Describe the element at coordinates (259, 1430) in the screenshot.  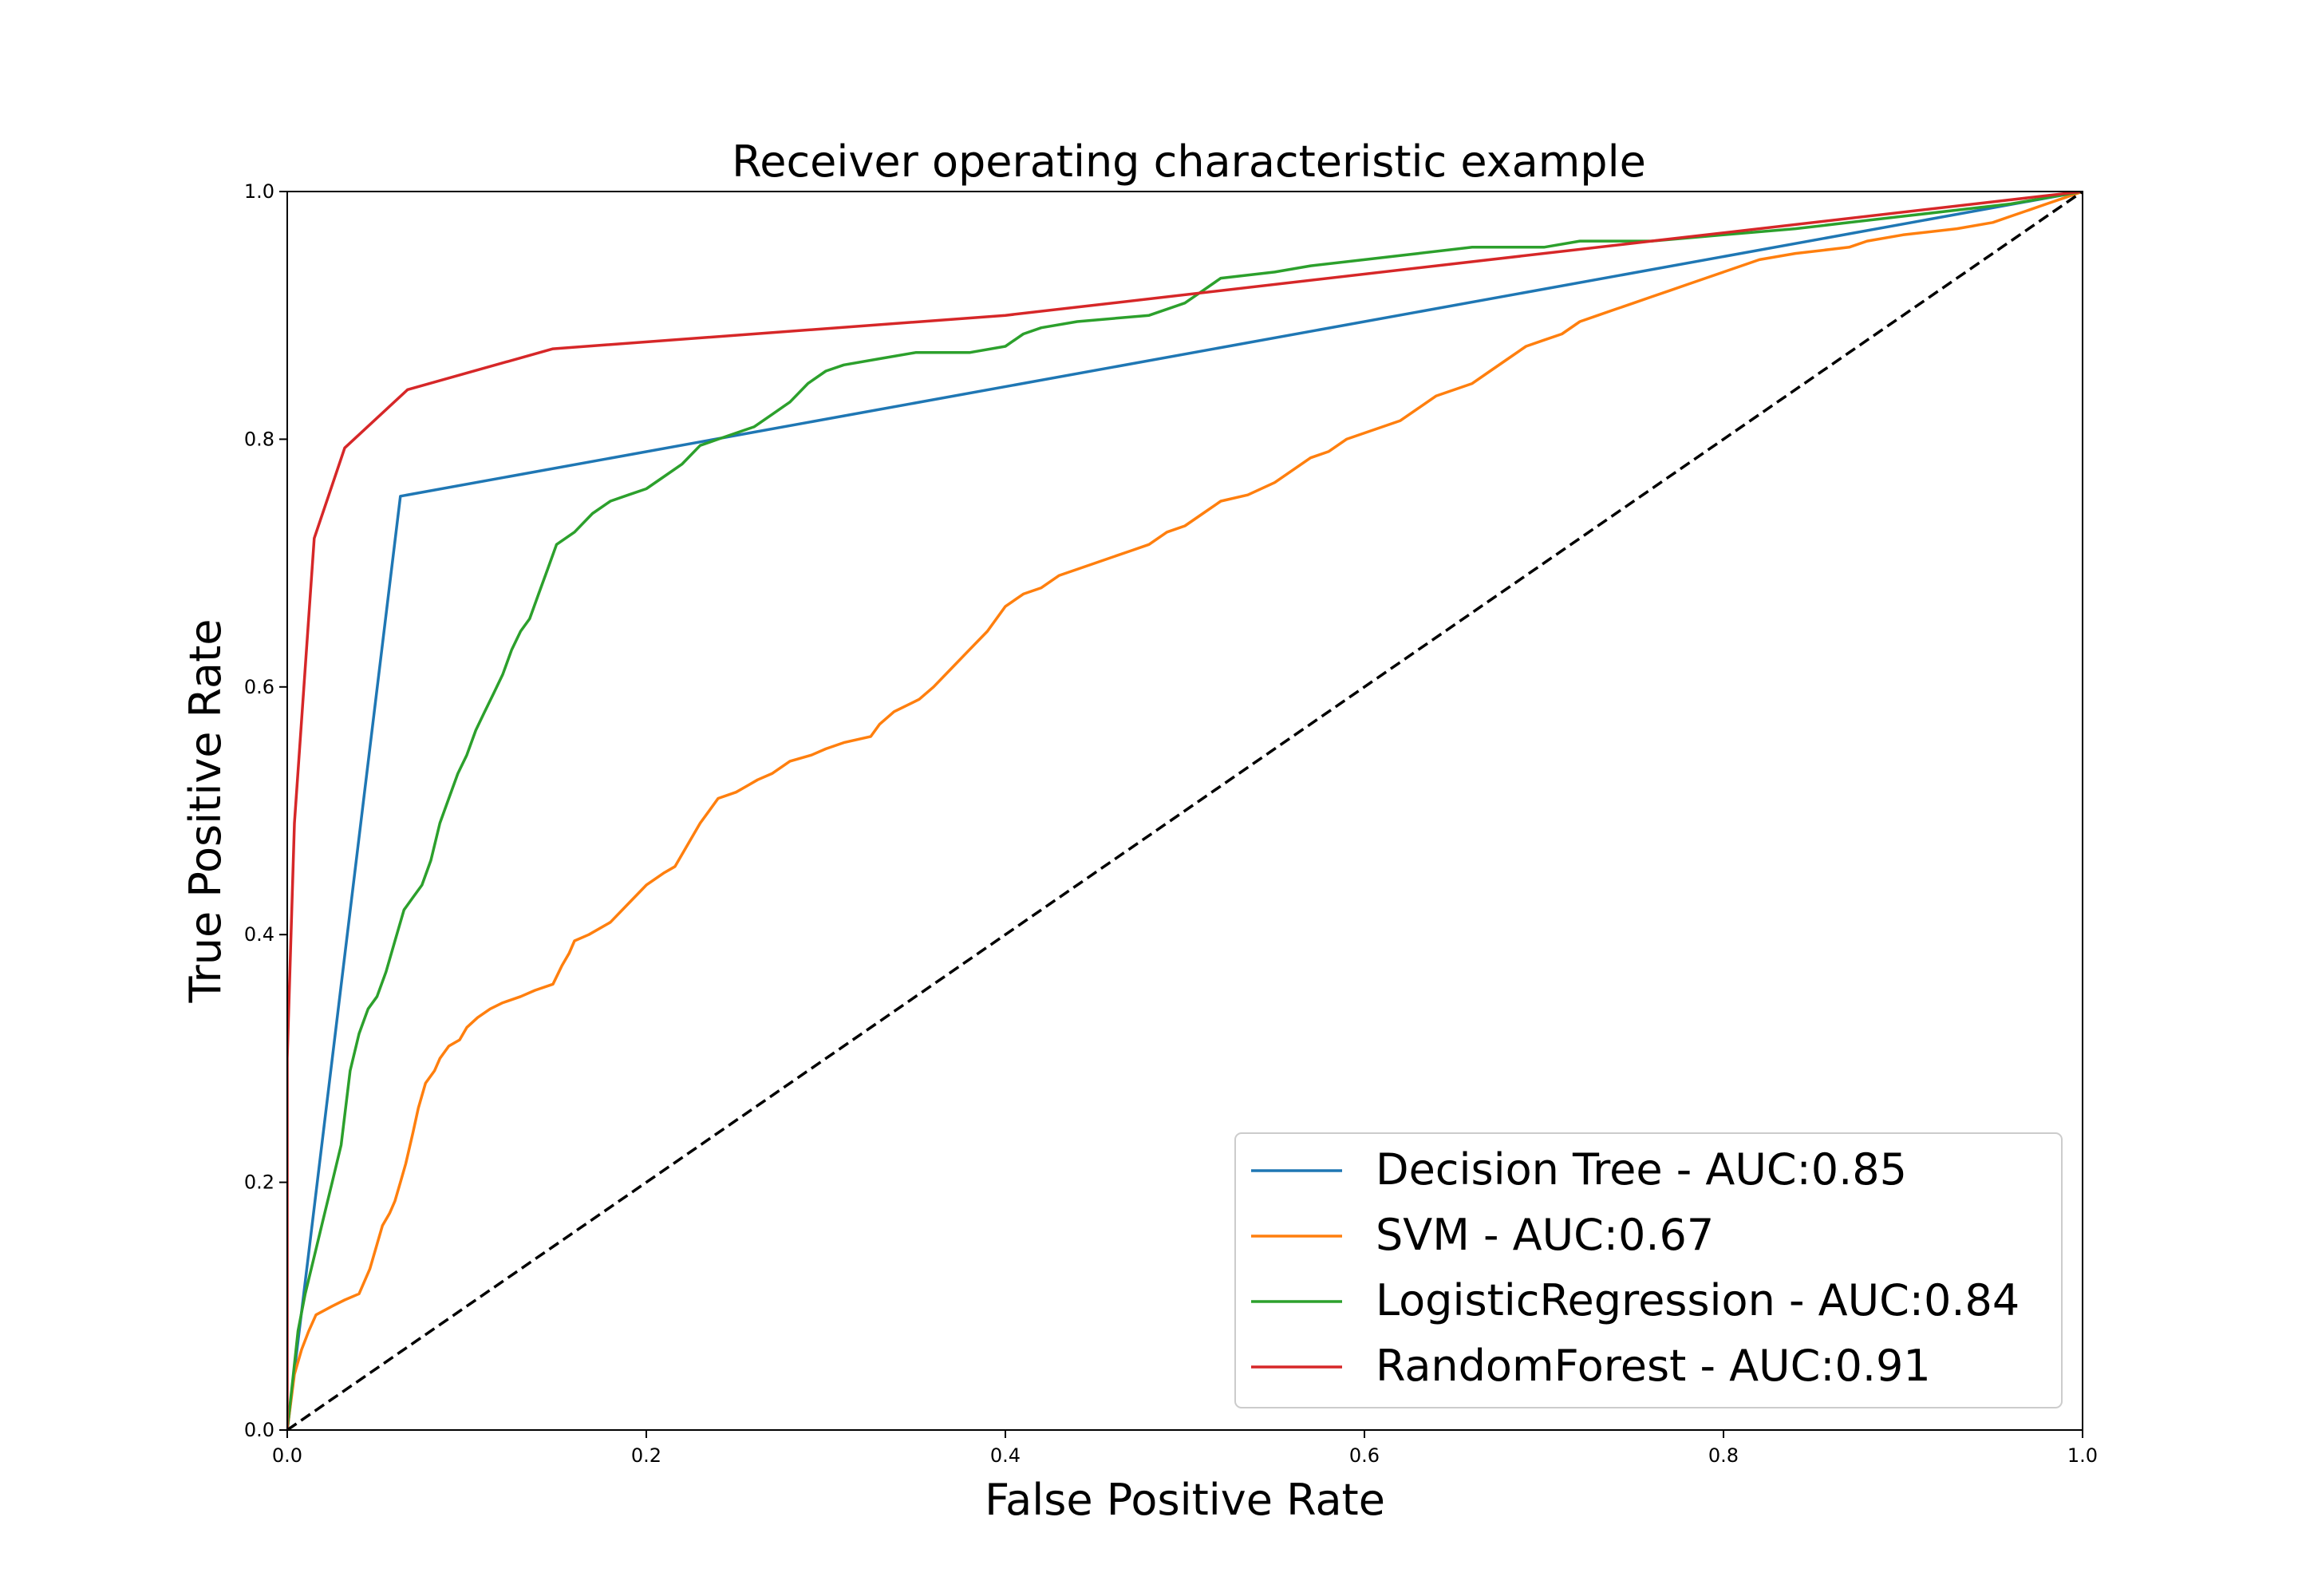
I see `y-tick-label: 0.0` at that location.